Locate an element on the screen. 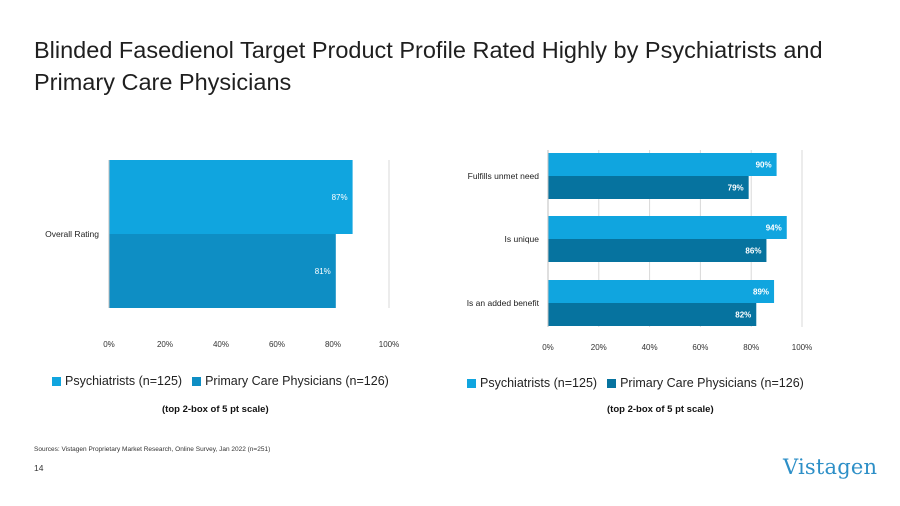  data-label: 89% is located at coordinates (761, 292).